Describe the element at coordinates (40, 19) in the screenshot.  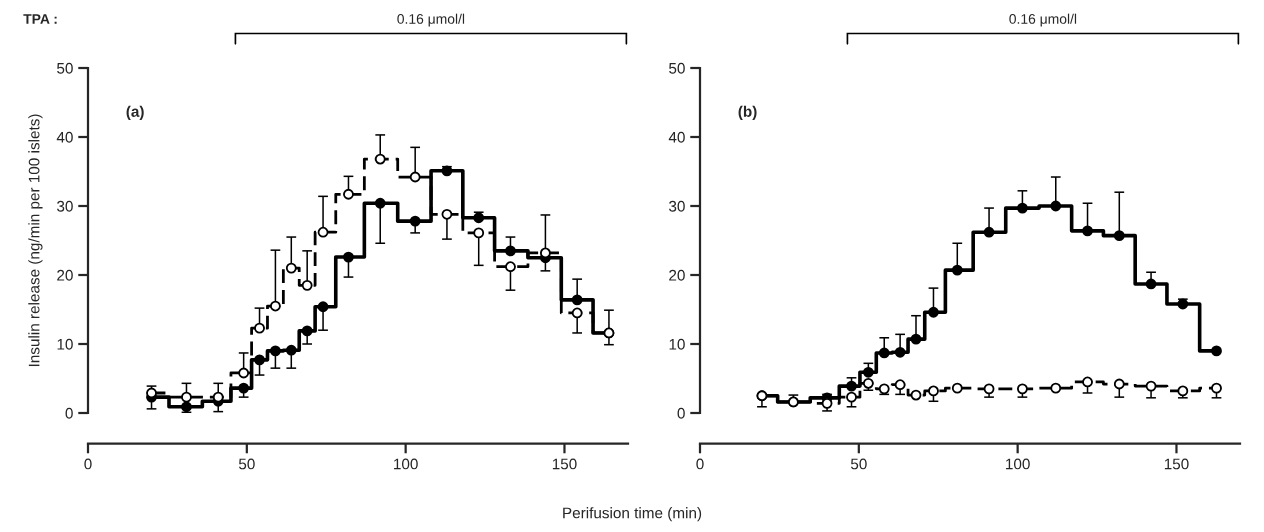
I see `text: TPA :` at that location.